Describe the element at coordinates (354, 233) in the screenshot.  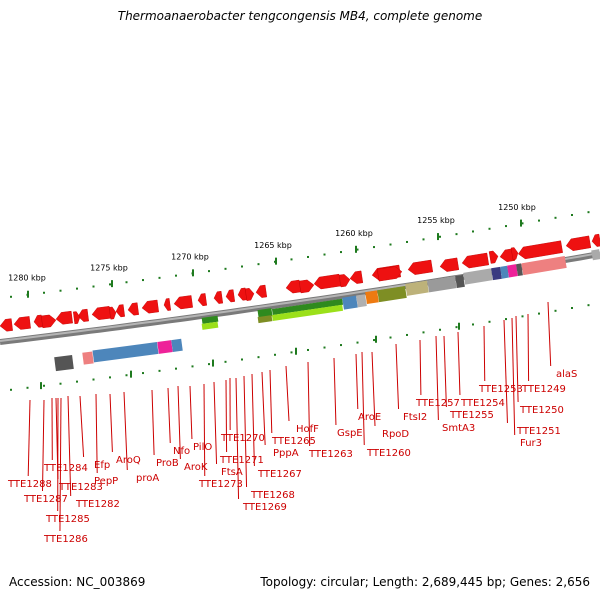
I see `scale-label: 1260 kbp` at that location.